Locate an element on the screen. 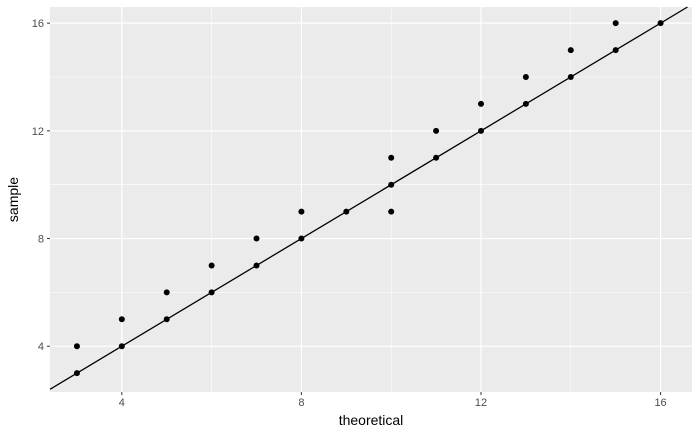  y-tick-label: 16 is located at coordinates (38, 24).